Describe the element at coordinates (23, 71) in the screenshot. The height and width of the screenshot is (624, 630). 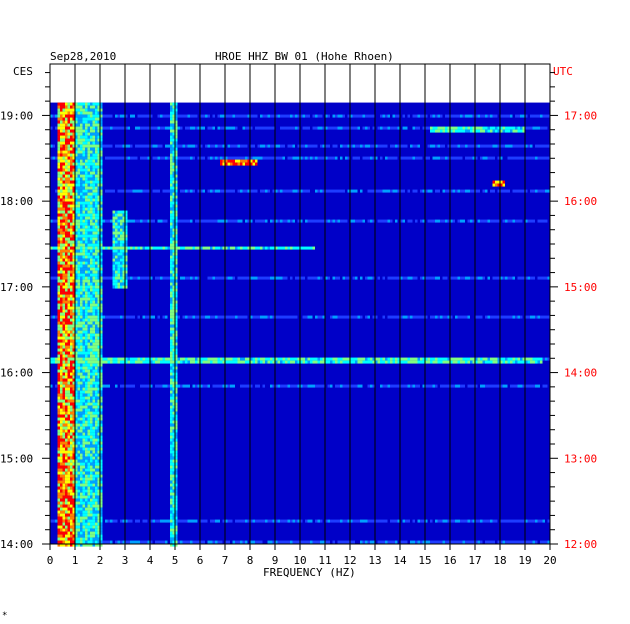
I see `left-timezone-label: CES` at that location.